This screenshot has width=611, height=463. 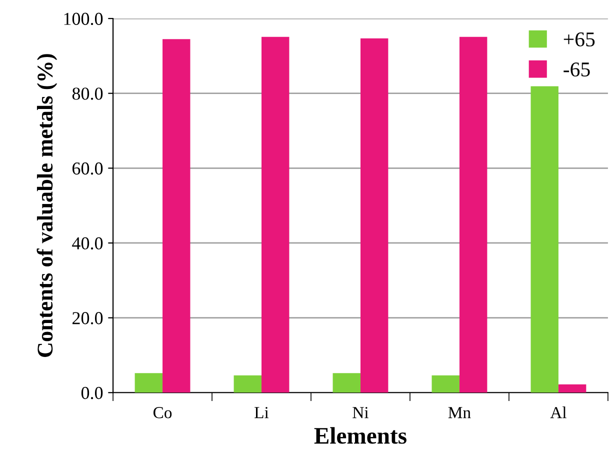 What do you see at coordinates (577, 69) in the screenshot?
I see `legend-label: -65` at bounding box center [577, 69].